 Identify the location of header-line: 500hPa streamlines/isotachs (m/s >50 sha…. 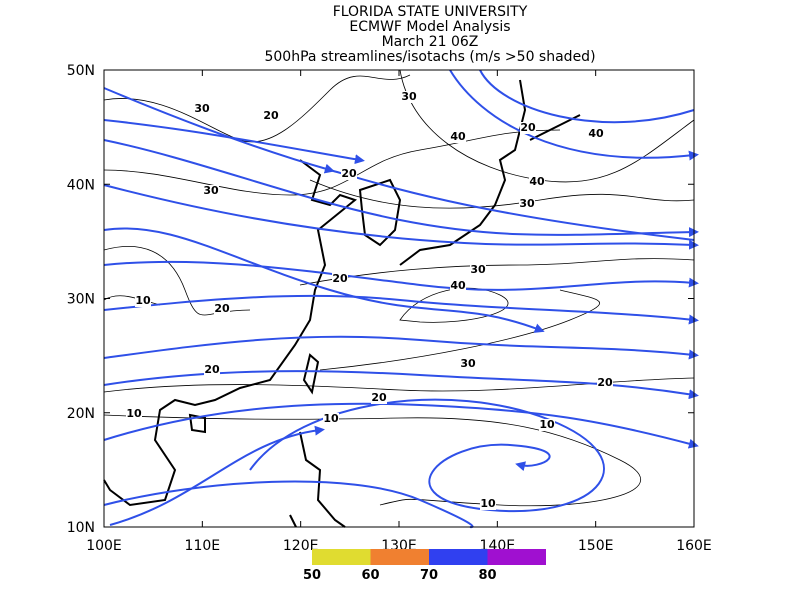
(429, 57).